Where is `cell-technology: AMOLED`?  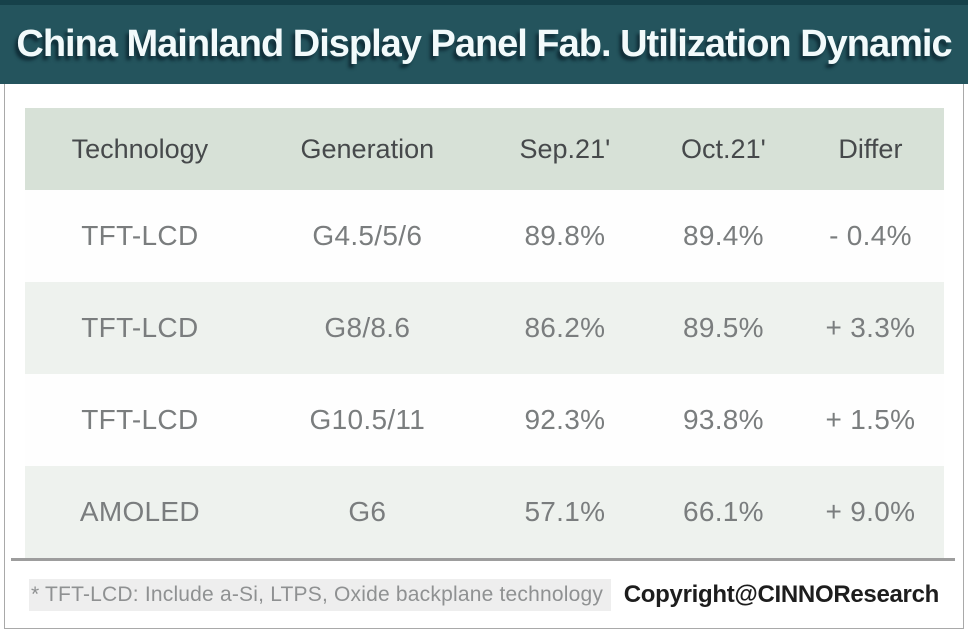 cell-technology: AMOLED is located at coordinates (139, 511).